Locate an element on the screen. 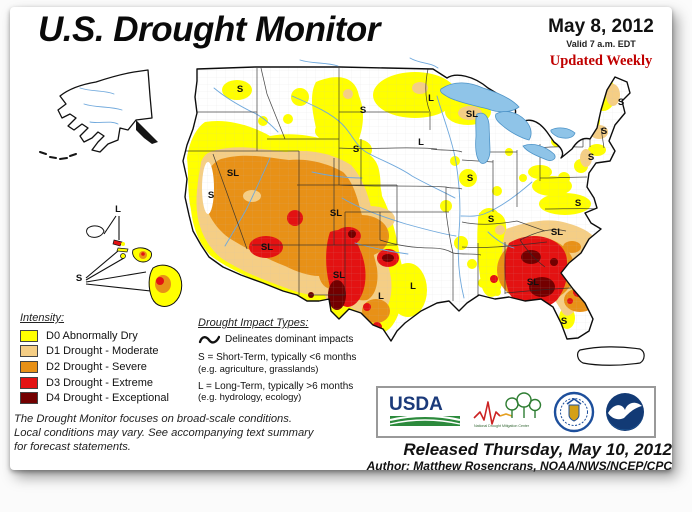 This screenshot has width=692, height=512. legend-row-d4: D4 Drought - Exceptional is located at coordinates (94, 398).